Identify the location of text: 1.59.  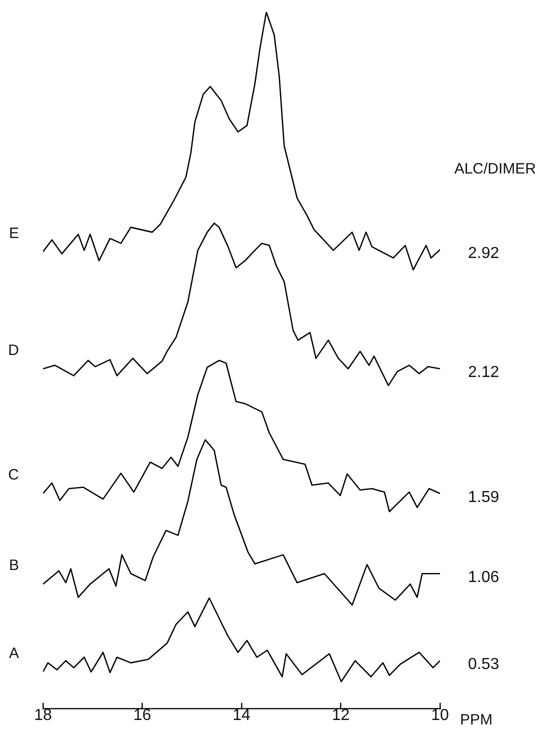
(484, 497).